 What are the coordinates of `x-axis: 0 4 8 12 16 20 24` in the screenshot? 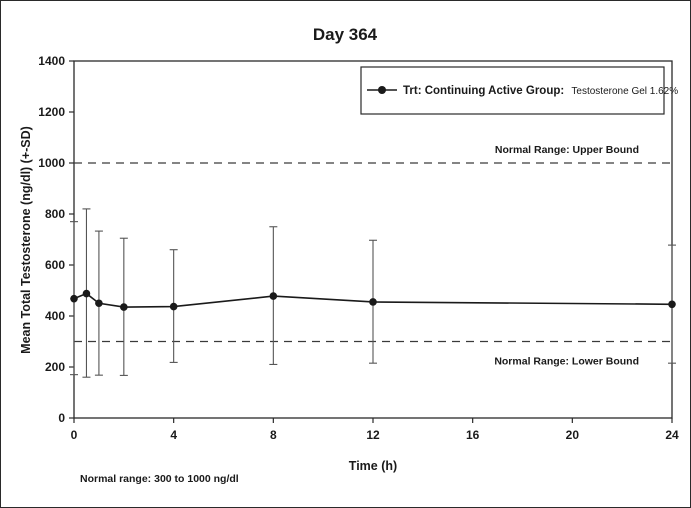 It's located at (375, 430).